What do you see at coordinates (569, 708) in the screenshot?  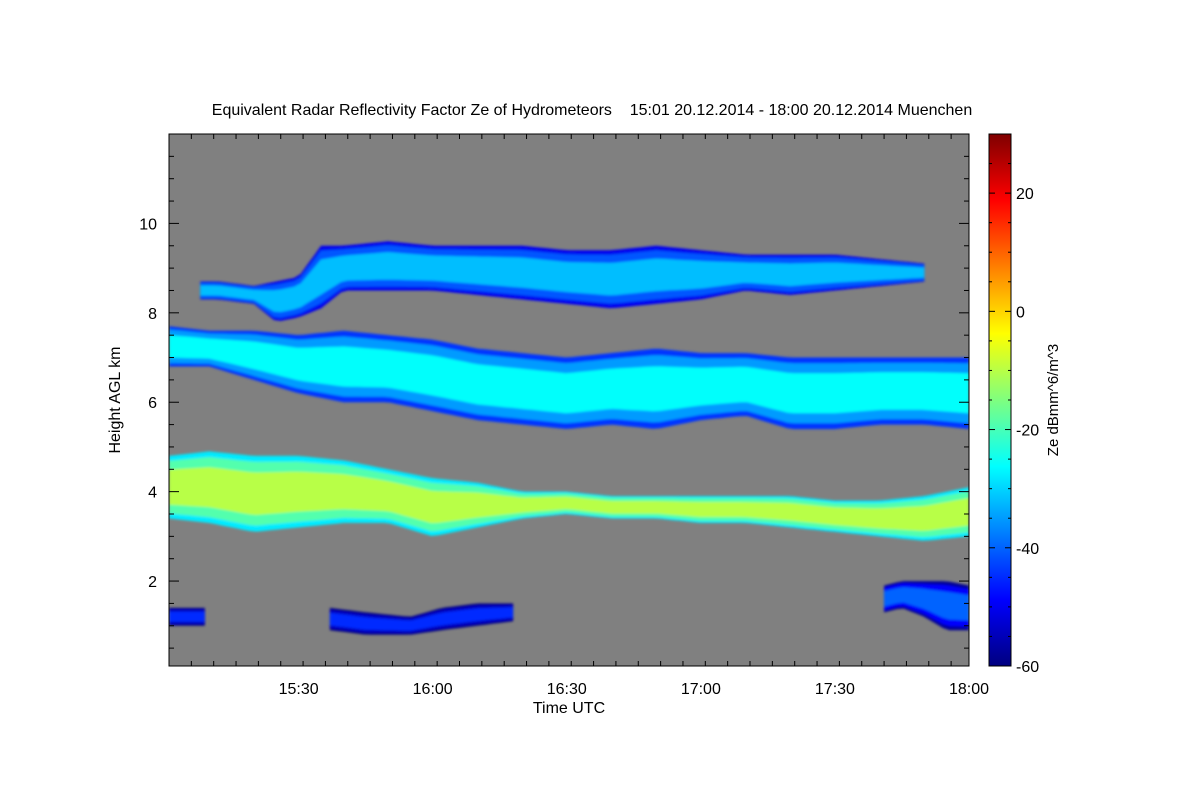 I see `x-axis-label: Time UTC` at bounding box center [569, 708].